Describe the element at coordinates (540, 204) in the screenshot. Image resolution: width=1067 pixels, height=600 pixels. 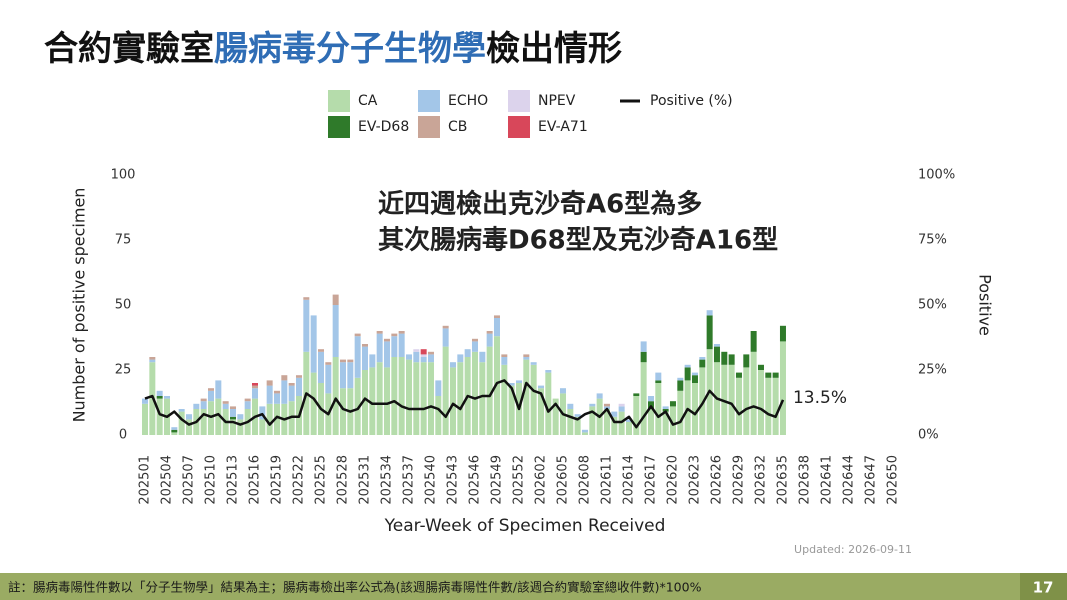
I see `annotation: 近四週檢出克沙奇A6型為多` at that location.